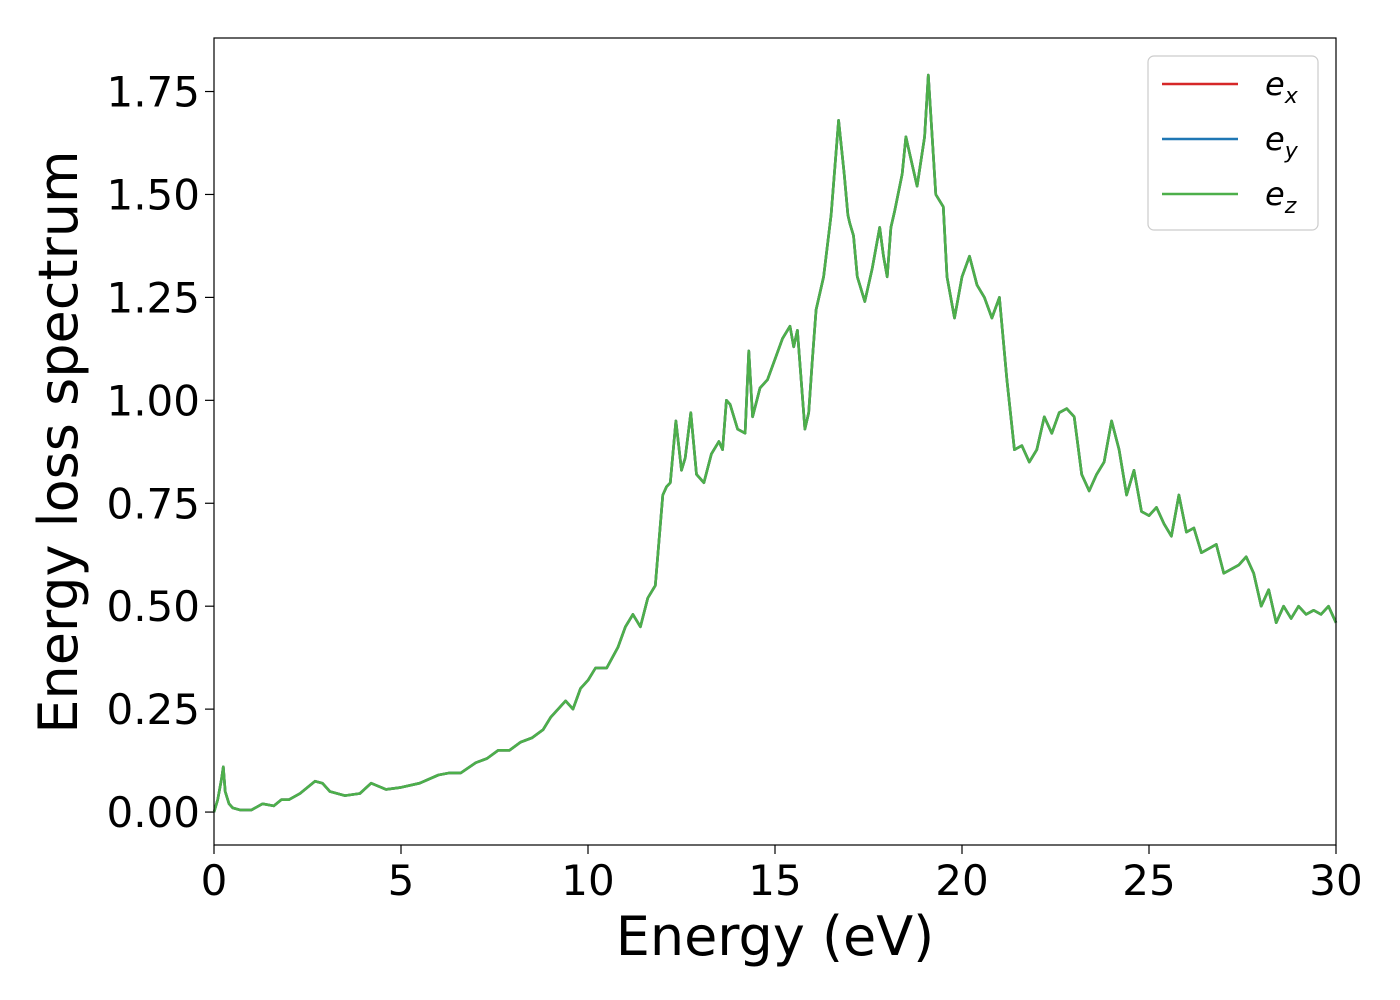 The image size is (1400, 1000). I want to click on x-axis-title: Energy (eV), so click(775, 936).